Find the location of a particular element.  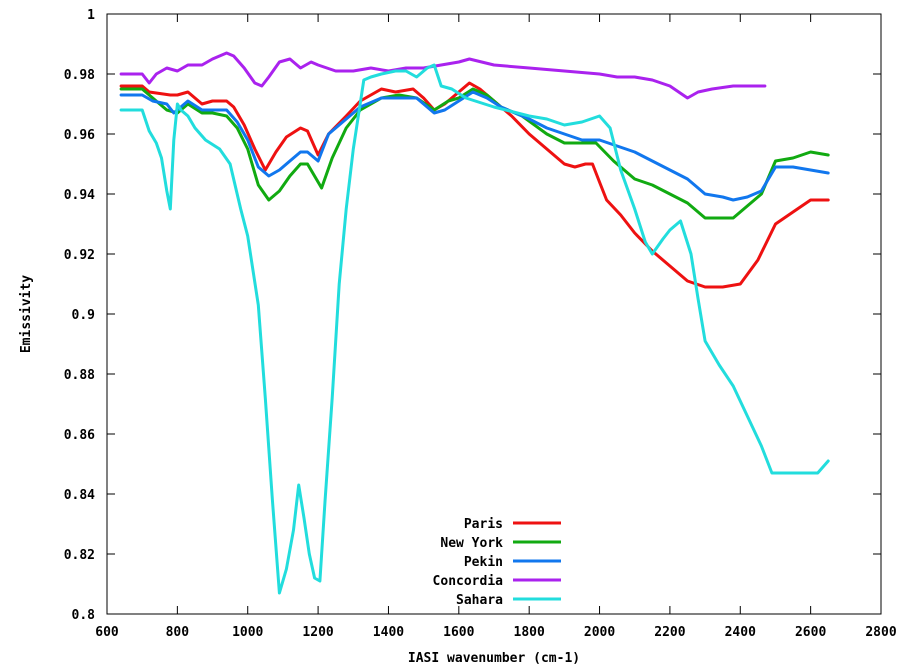

y-tick-label: 0.88 is located at coordinates (79, 375).